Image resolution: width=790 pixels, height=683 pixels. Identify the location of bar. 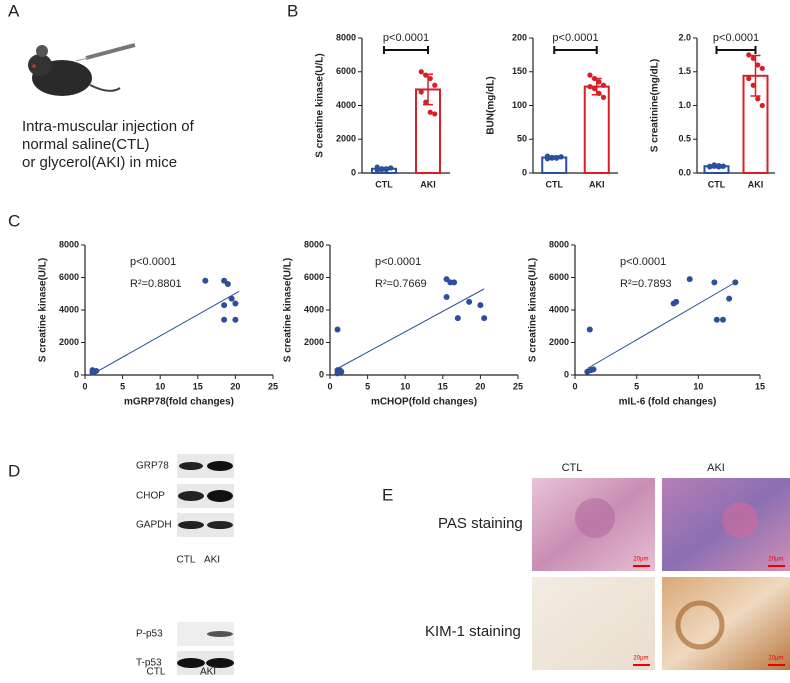
(596, 129).